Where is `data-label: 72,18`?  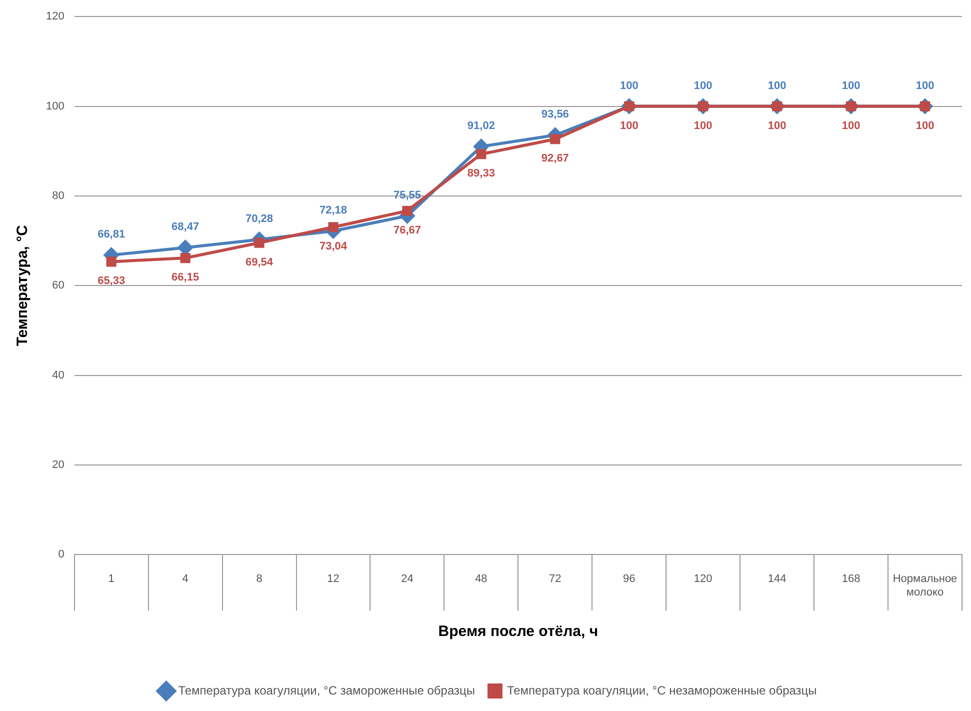
data-label: 72,18 is located at coordinates (333, 210).